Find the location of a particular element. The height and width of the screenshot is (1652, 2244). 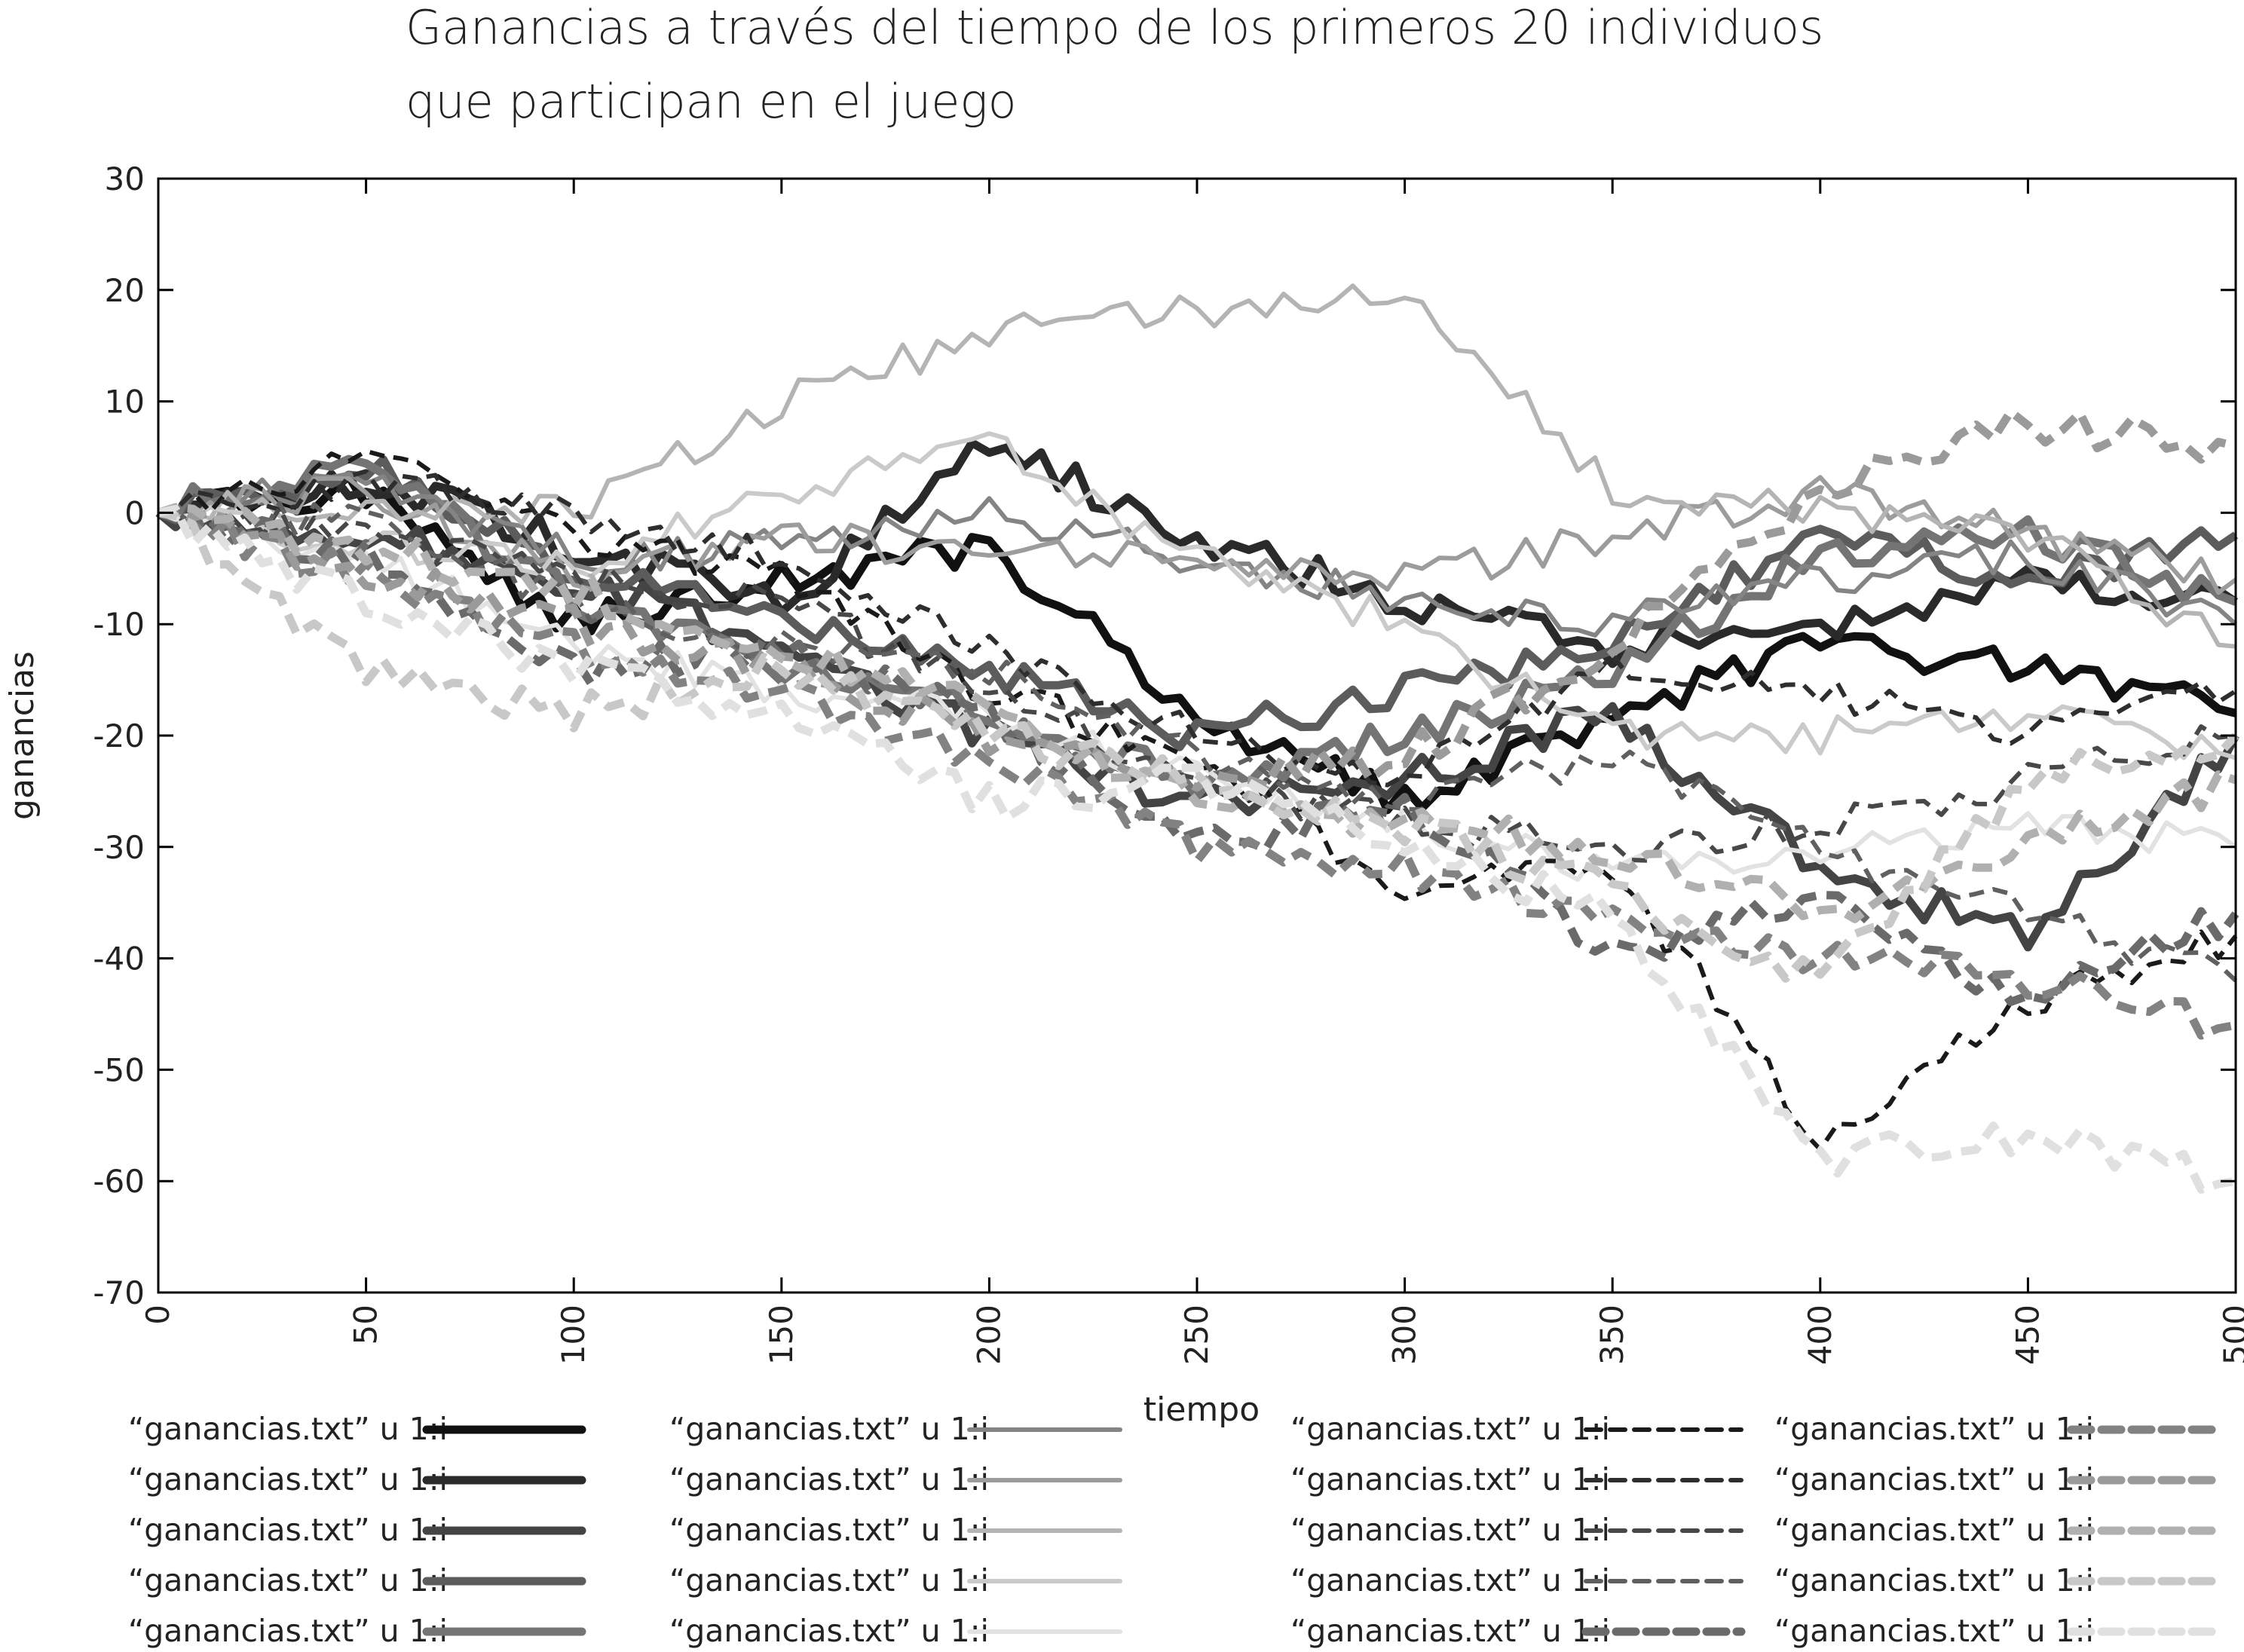

y-tick-label: -30 is located at coordinates (119, 847).